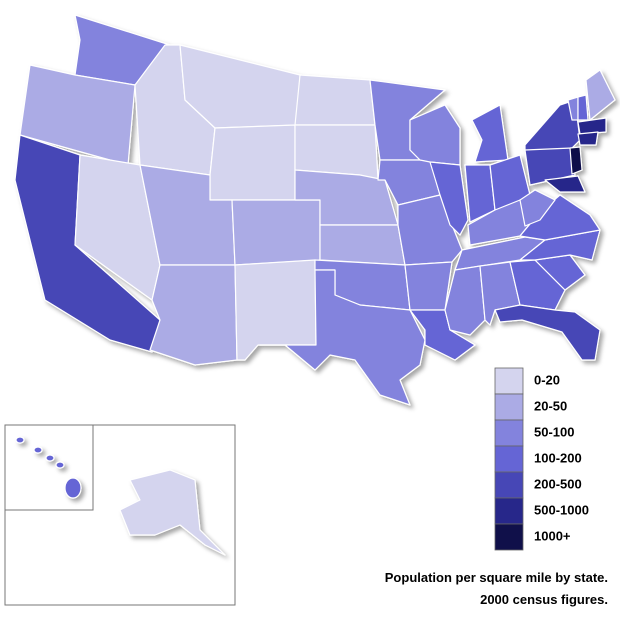 Image resolution: width=620 pixels, height=620 pixels. Describe the element at coordinates (544, 599) in the screenshot. I see `caption: 2000 census figures.` at that location.